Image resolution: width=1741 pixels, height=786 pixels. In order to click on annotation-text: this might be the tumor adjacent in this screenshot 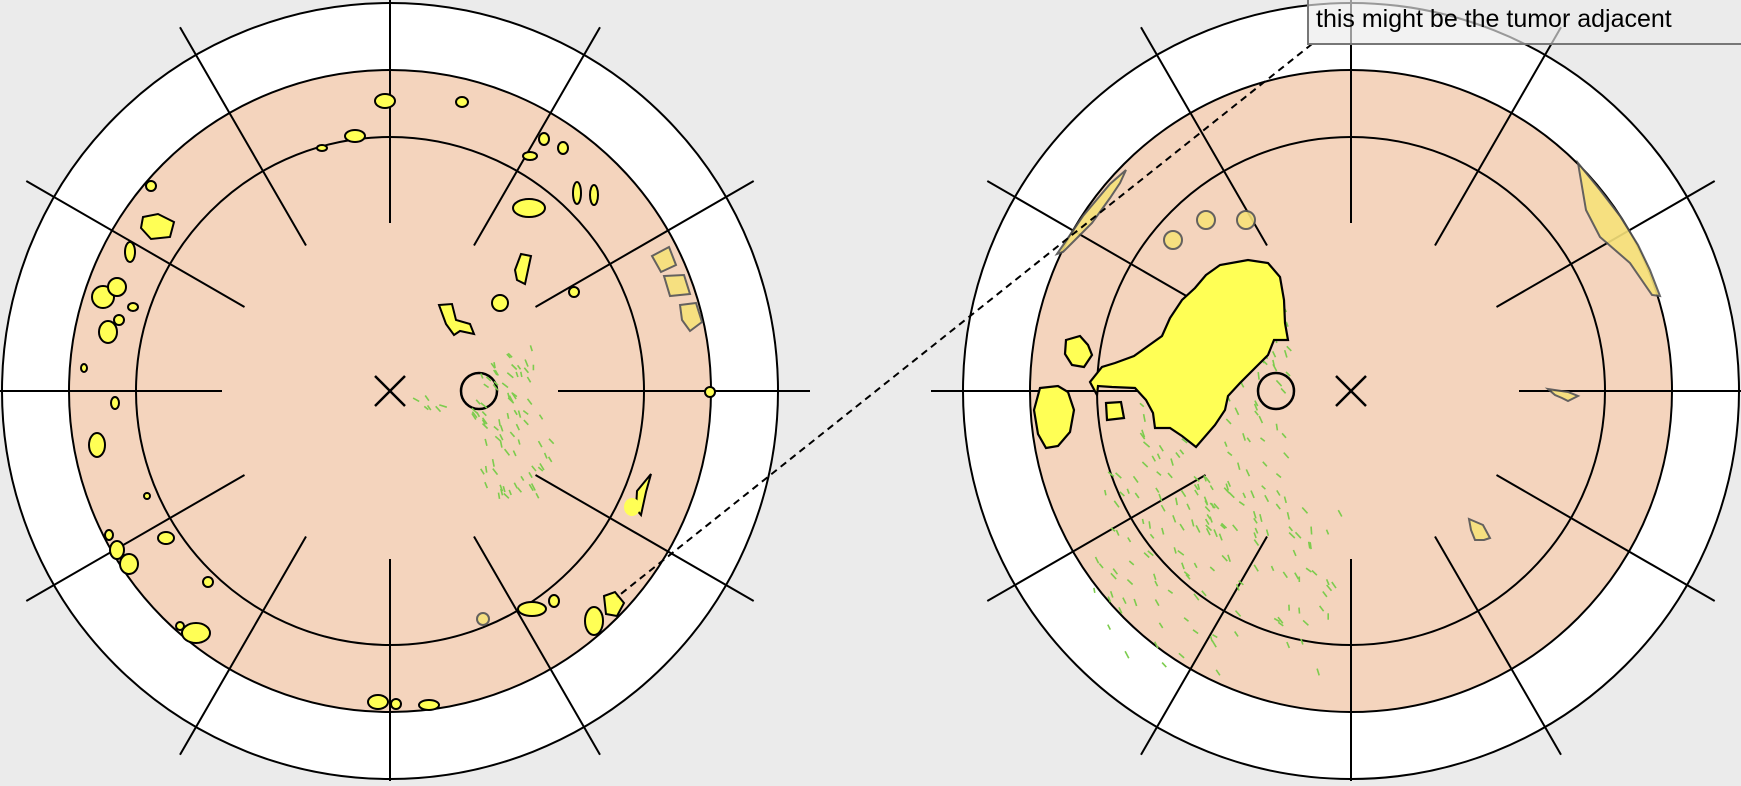, I will do `click(1494, 19)`.